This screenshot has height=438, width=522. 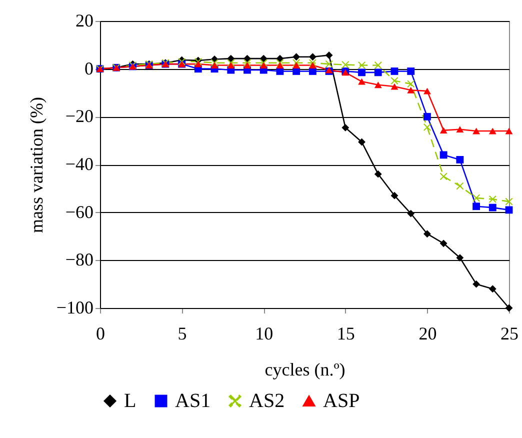 What do you see at coordinates (130, 401) in the screenshot?
I see `legend-label: L` at bounding box center [130, 401].